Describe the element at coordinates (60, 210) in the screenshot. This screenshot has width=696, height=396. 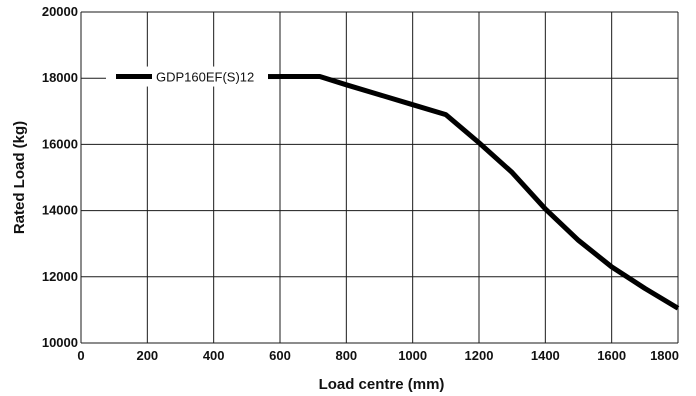
I see `y-tick-label: 14000` at that location.